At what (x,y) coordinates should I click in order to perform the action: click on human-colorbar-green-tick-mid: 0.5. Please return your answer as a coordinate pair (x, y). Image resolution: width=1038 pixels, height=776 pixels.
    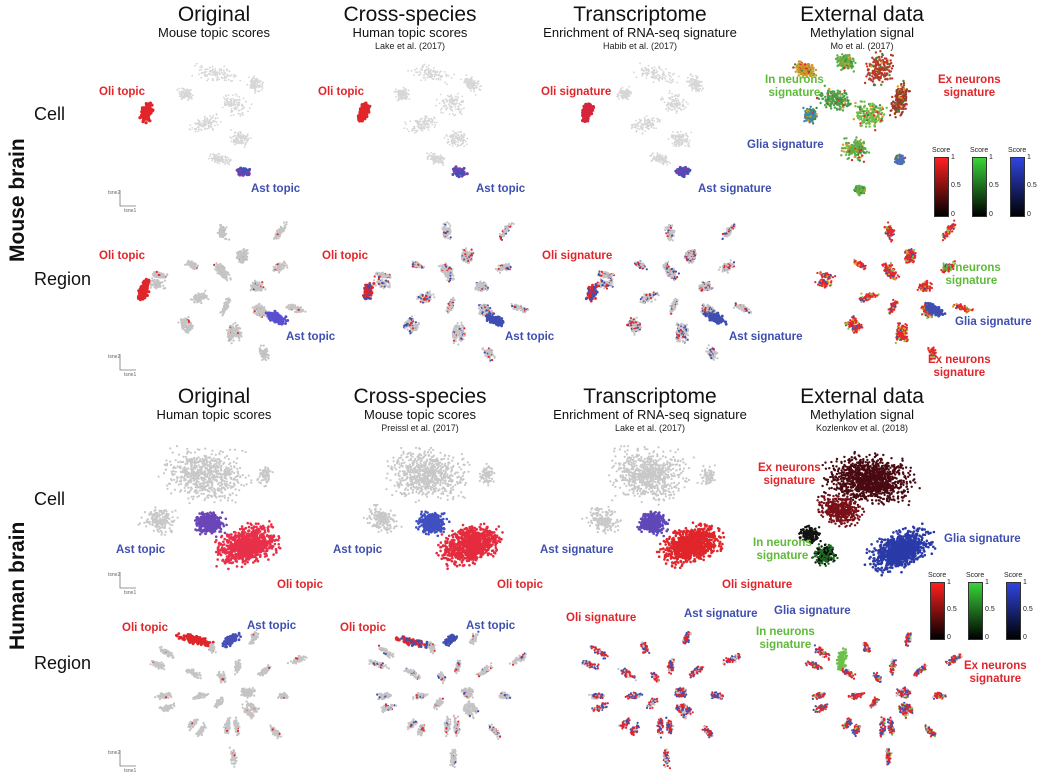
    Looking at the image, I should click on (990, 609).